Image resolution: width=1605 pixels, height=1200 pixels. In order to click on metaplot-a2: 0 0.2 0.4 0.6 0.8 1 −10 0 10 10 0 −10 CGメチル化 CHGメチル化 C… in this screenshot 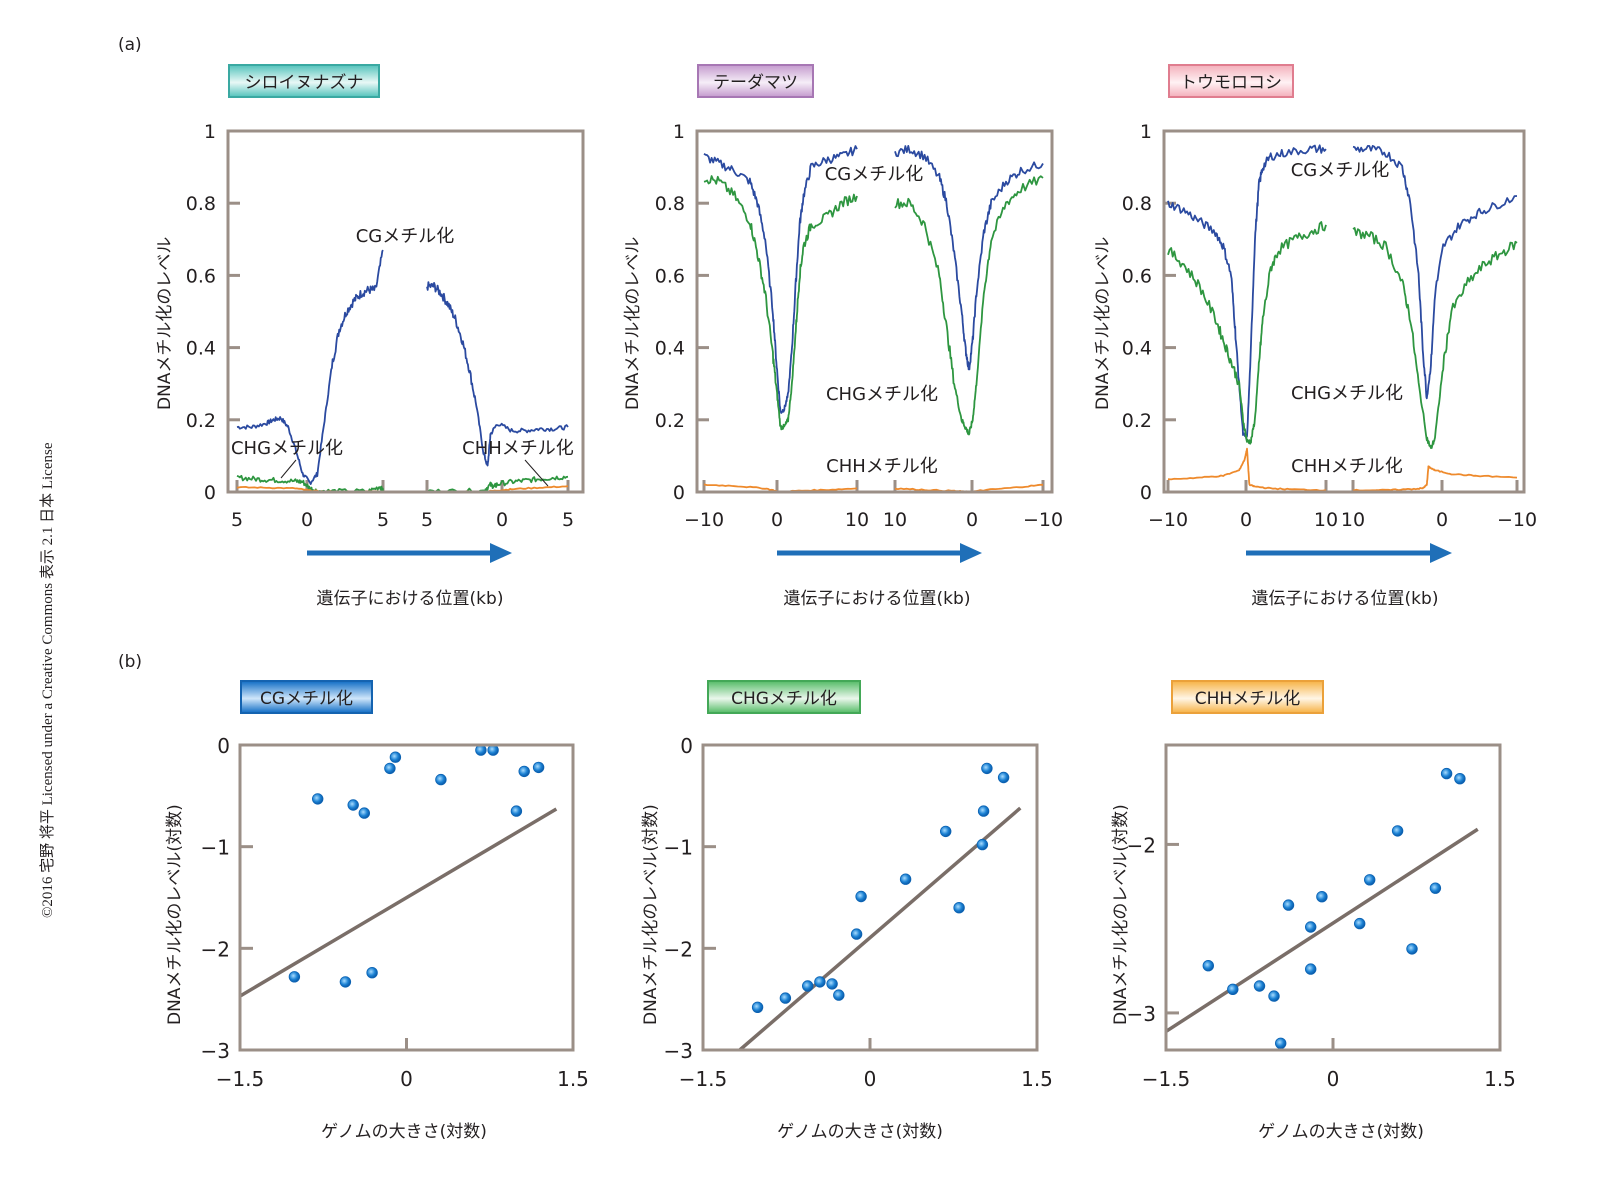, I will do `click(859, 342)`.